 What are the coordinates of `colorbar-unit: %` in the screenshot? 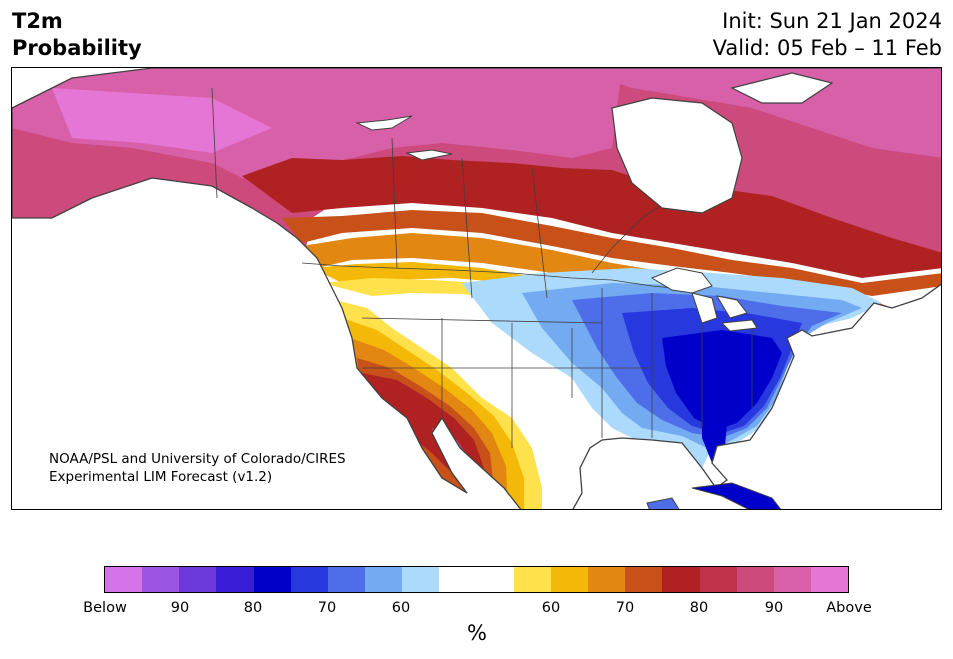 It's located at (477, 633).